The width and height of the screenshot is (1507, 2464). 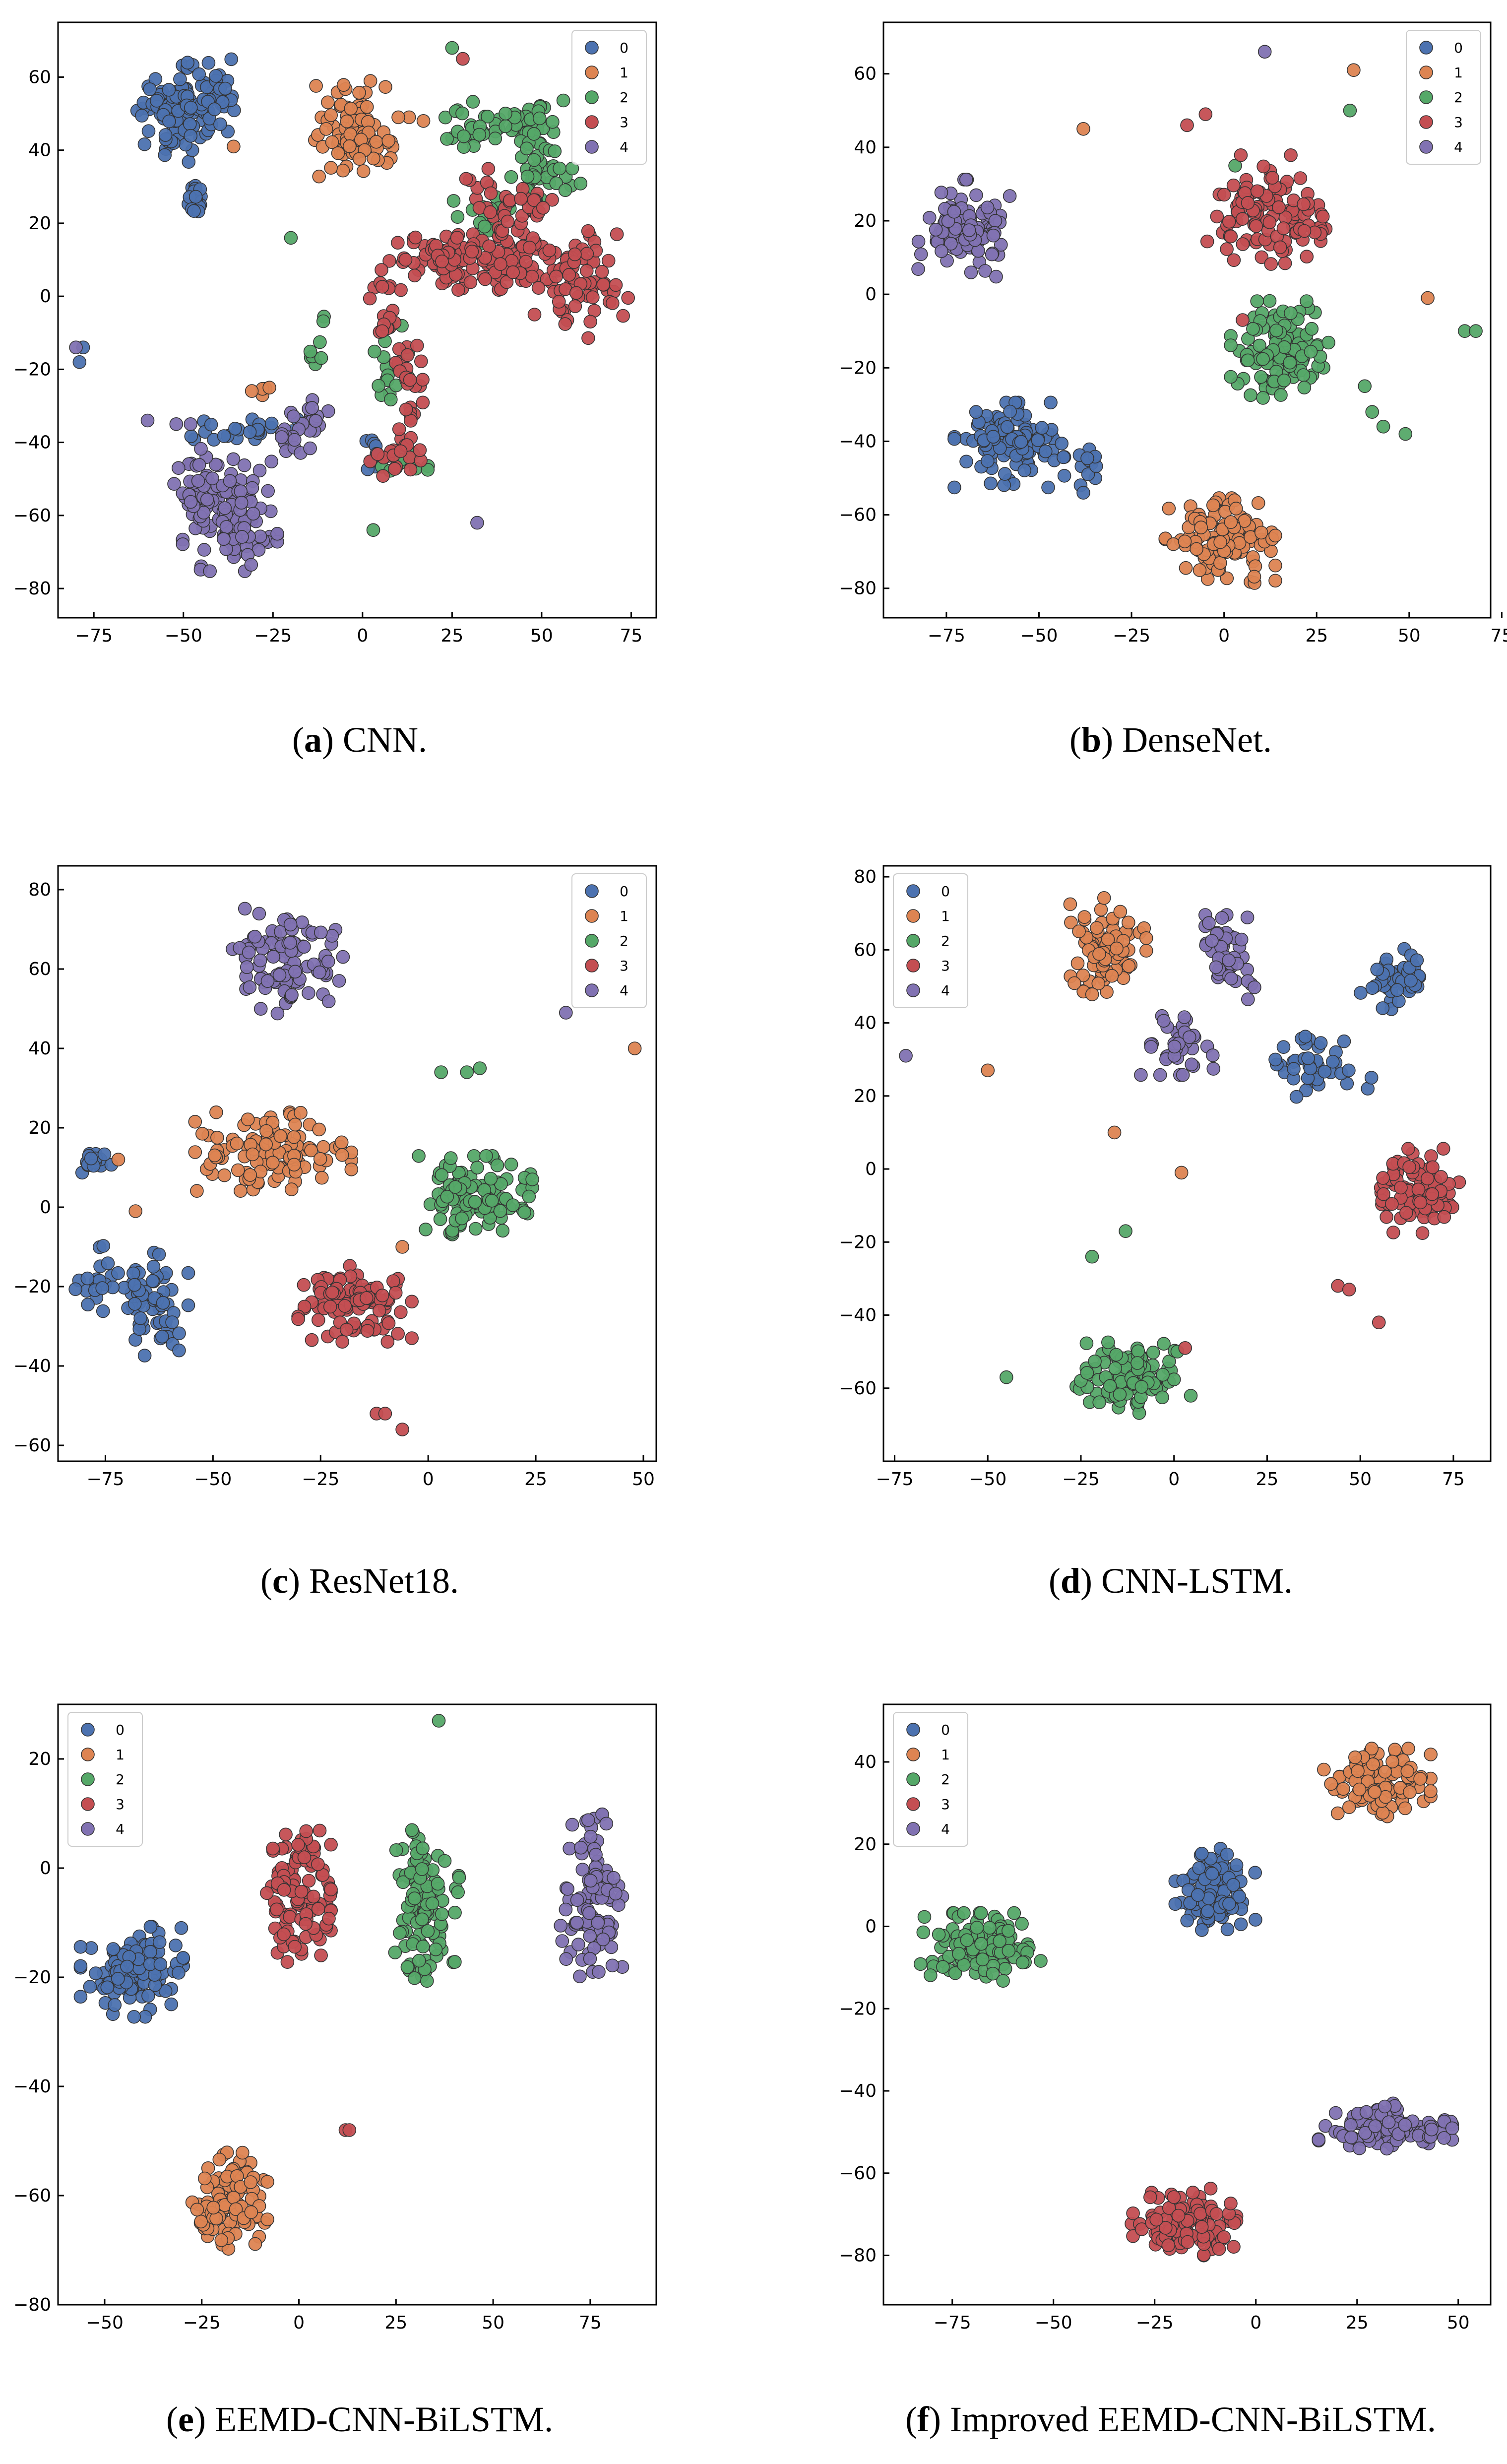 I want to click on chart-a-x-tick-label: −25, so click(x=273, y=636).